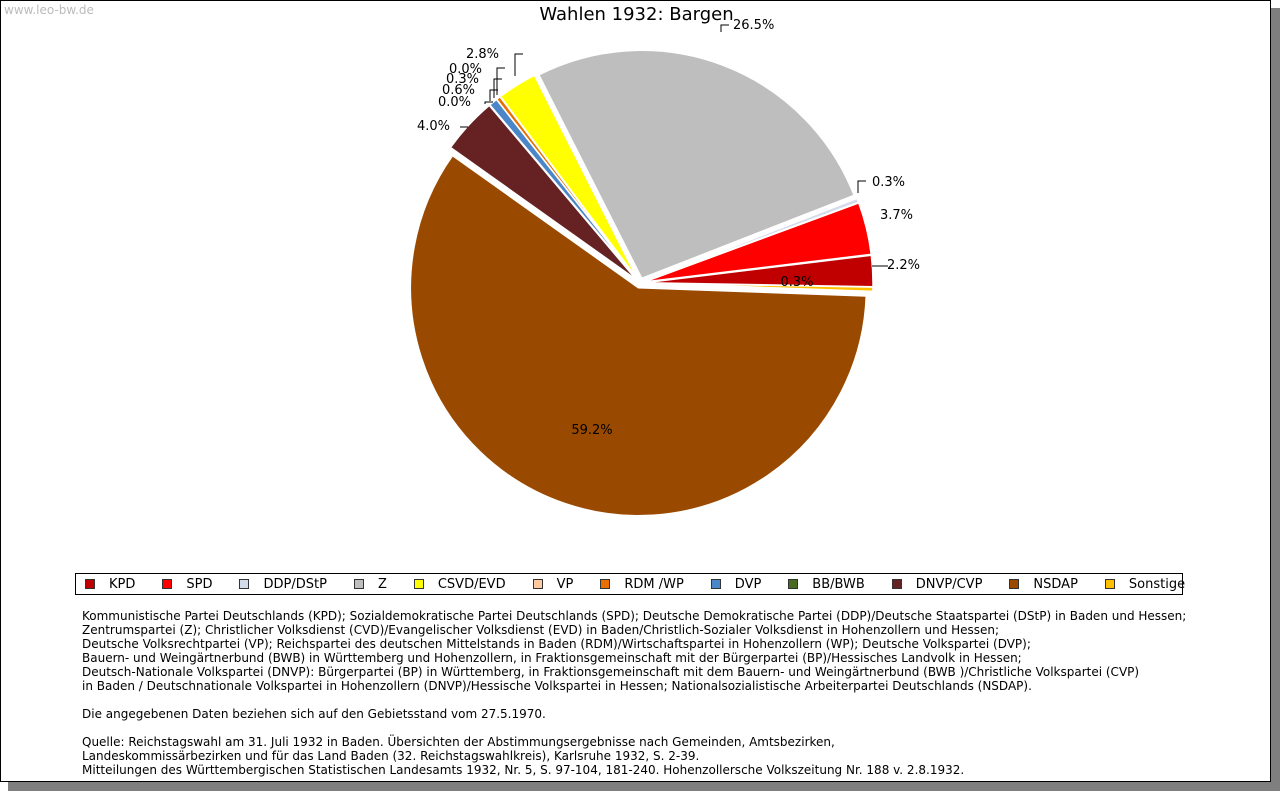 The width and height of the screenshot is (1280, 791). I want to click on legend-label: DDP/DStP, so click(295, 584).